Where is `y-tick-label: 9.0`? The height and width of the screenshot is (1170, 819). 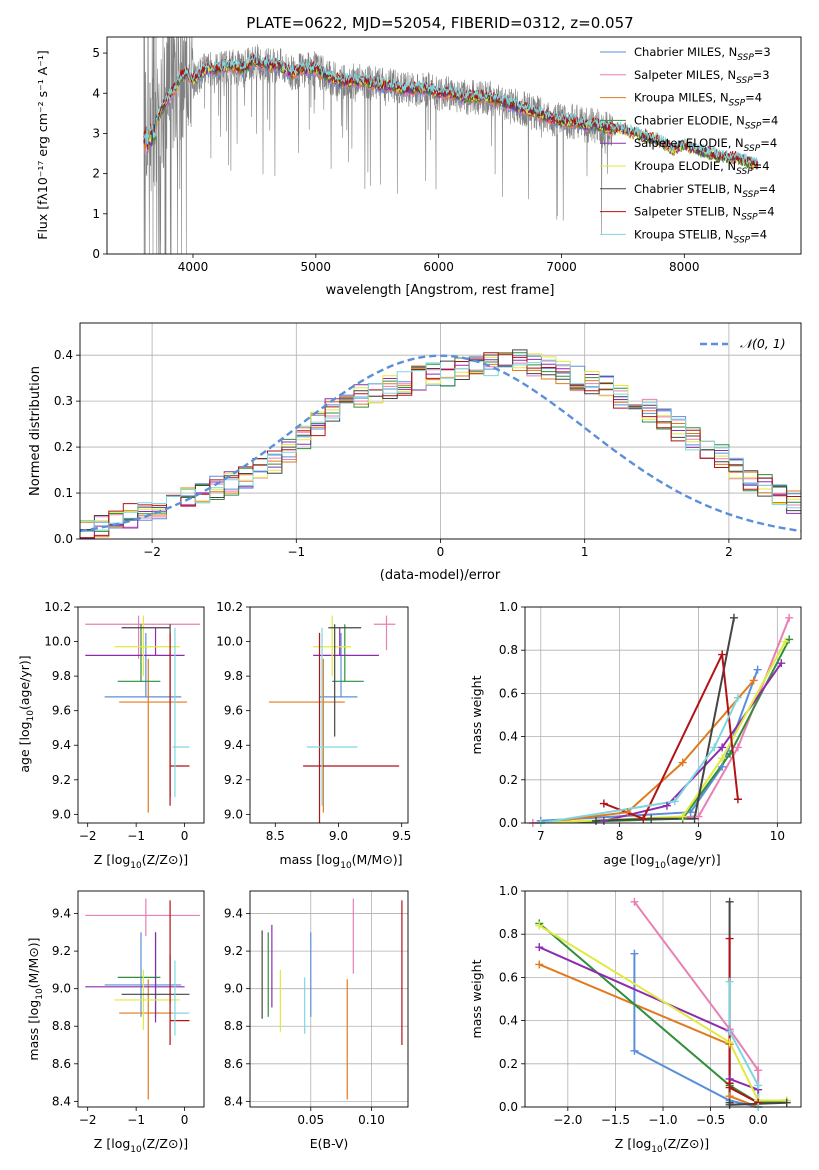 y-tick-label: 9.0 is located at coordinates (61, 989).